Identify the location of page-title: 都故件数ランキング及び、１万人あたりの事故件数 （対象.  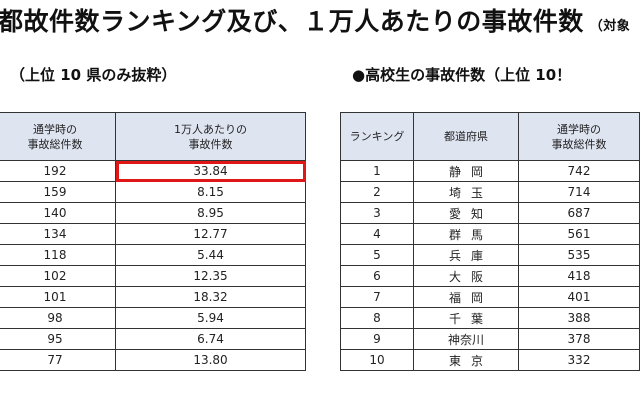
(315, 20).